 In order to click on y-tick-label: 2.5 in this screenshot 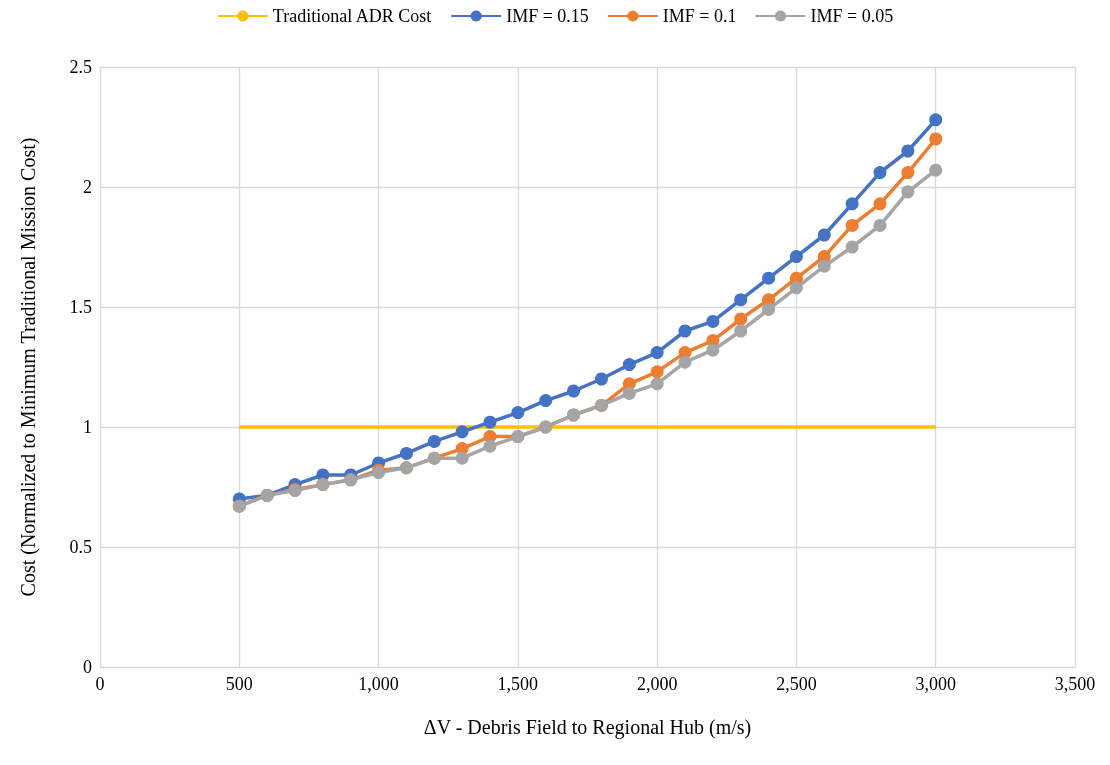, I will do `click(80, 67)`.